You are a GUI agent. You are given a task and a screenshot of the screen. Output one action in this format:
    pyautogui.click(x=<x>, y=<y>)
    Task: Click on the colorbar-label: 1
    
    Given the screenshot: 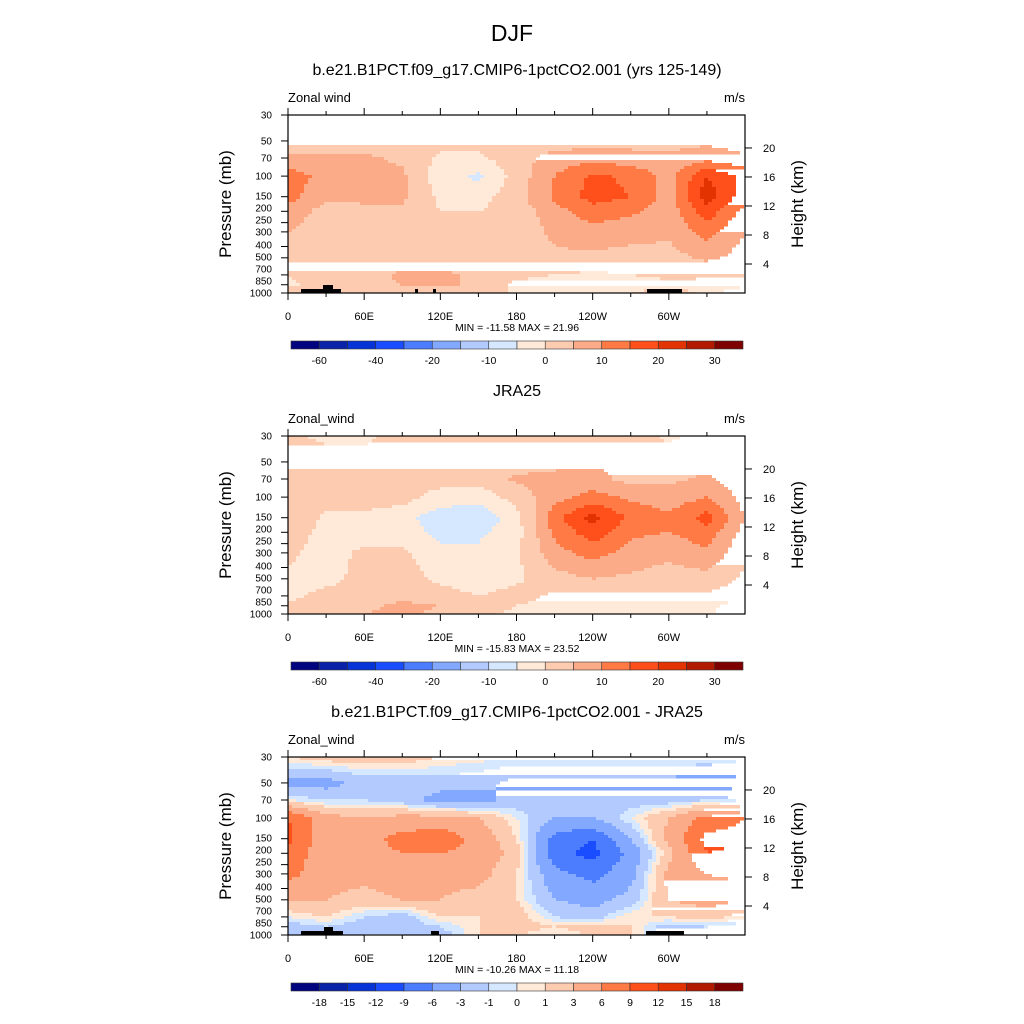 What is the action you would take?
    pyautogui.click(x=545, y=1003)
    